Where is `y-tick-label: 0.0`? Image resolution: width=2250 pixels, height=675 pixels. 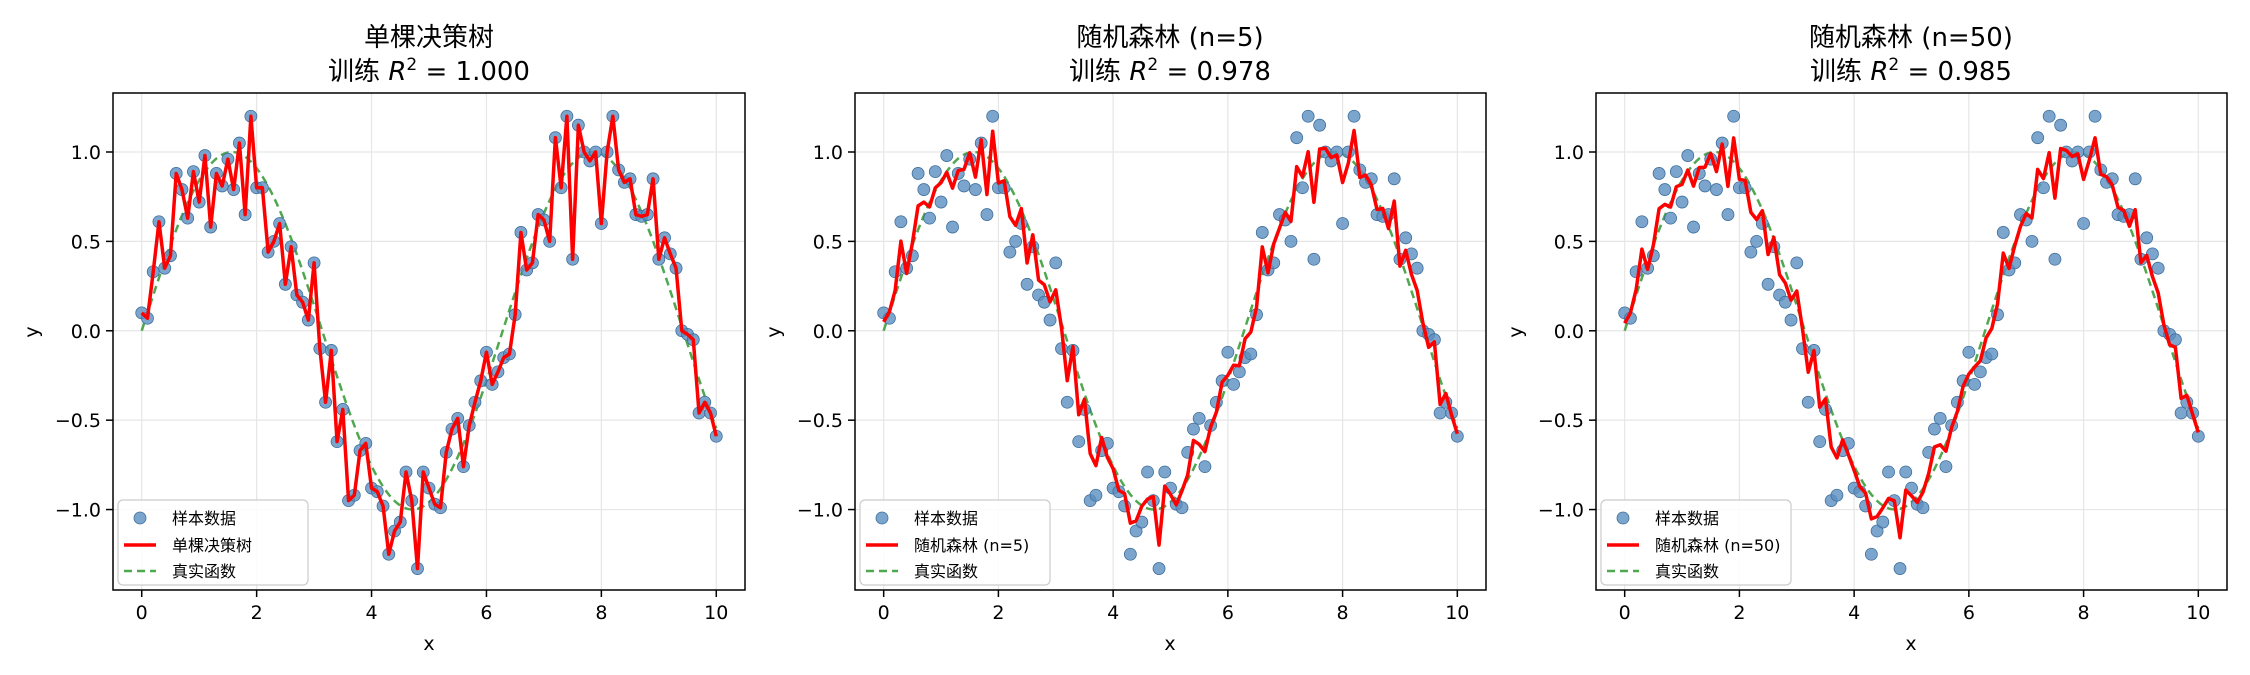 y-tick-label: 0.0 is located at coordinates (86, 332).